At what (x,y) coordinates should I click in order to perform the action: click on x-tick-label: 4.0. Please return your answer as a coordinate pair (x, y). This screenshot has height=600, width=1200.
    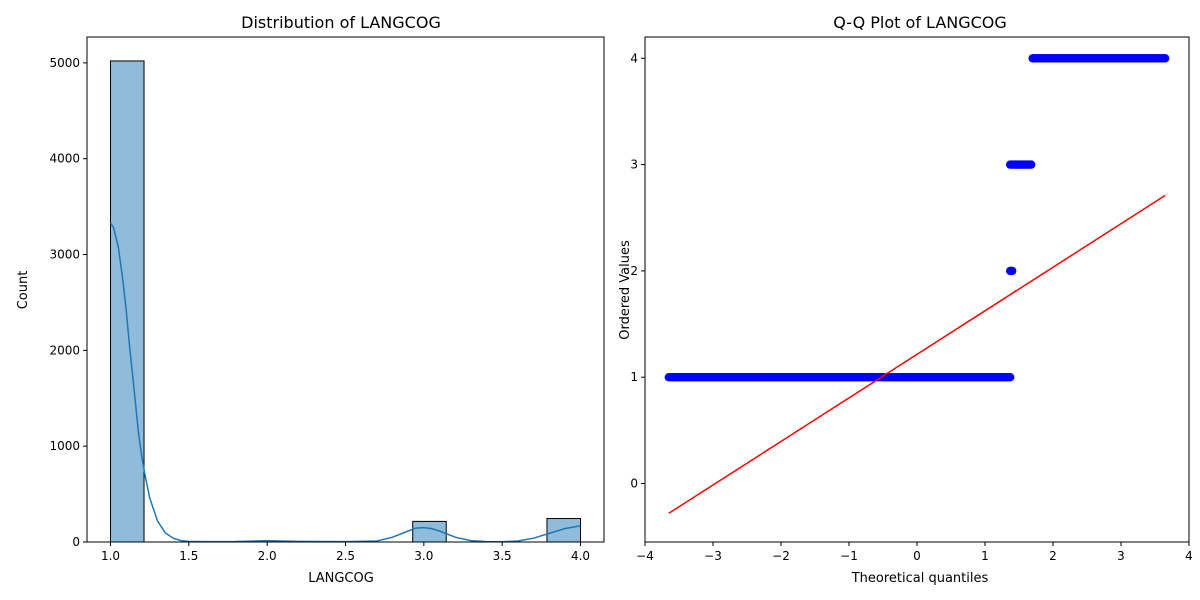
    Looking at the image, I should click on (580, 556).